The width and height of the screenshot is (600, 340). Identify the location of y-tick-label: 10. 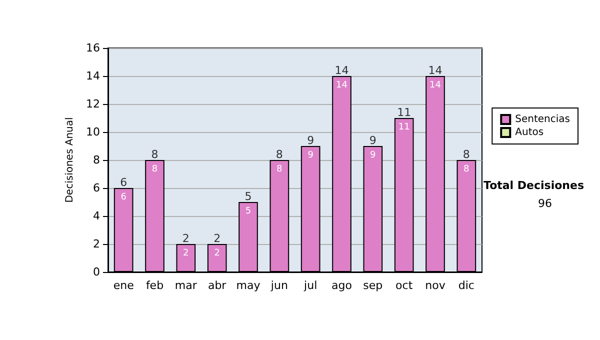
(93, 132).